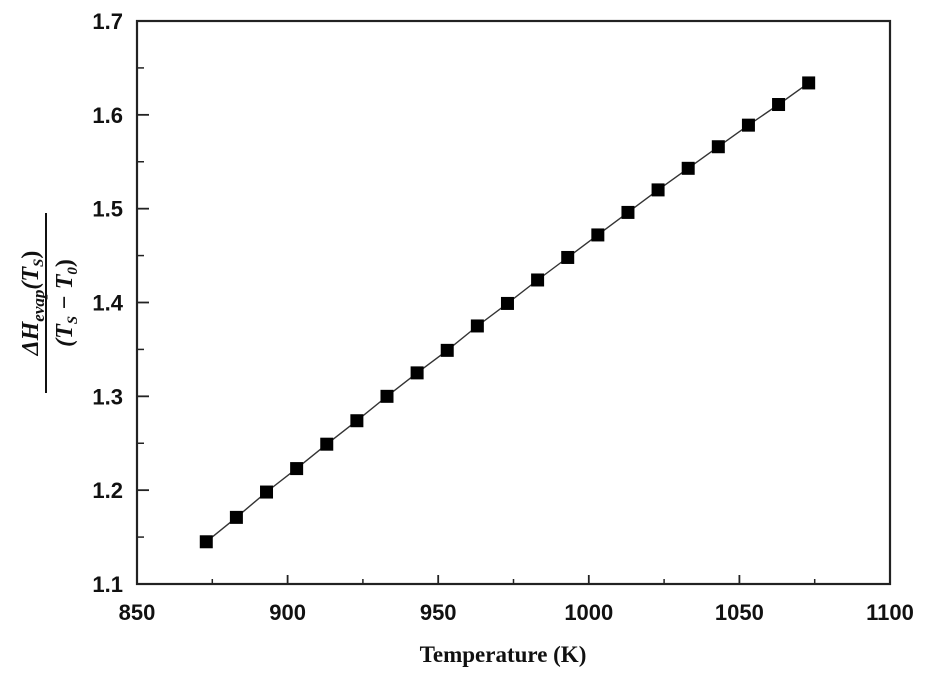 Image resolution: width=925 pixels, height=677 pixels. Describe the element at coordinates (107, 303) in the screenshot. I see `y-tick-label: 1.4` at that location.